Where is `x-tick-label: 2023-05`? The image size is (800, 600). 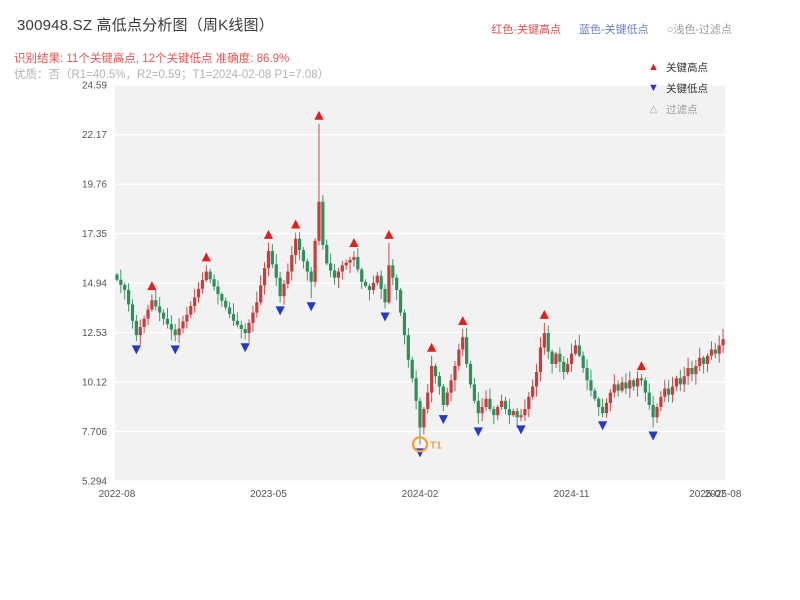 x-tick-label: 2023-05 is located at coordinates (268, 494).